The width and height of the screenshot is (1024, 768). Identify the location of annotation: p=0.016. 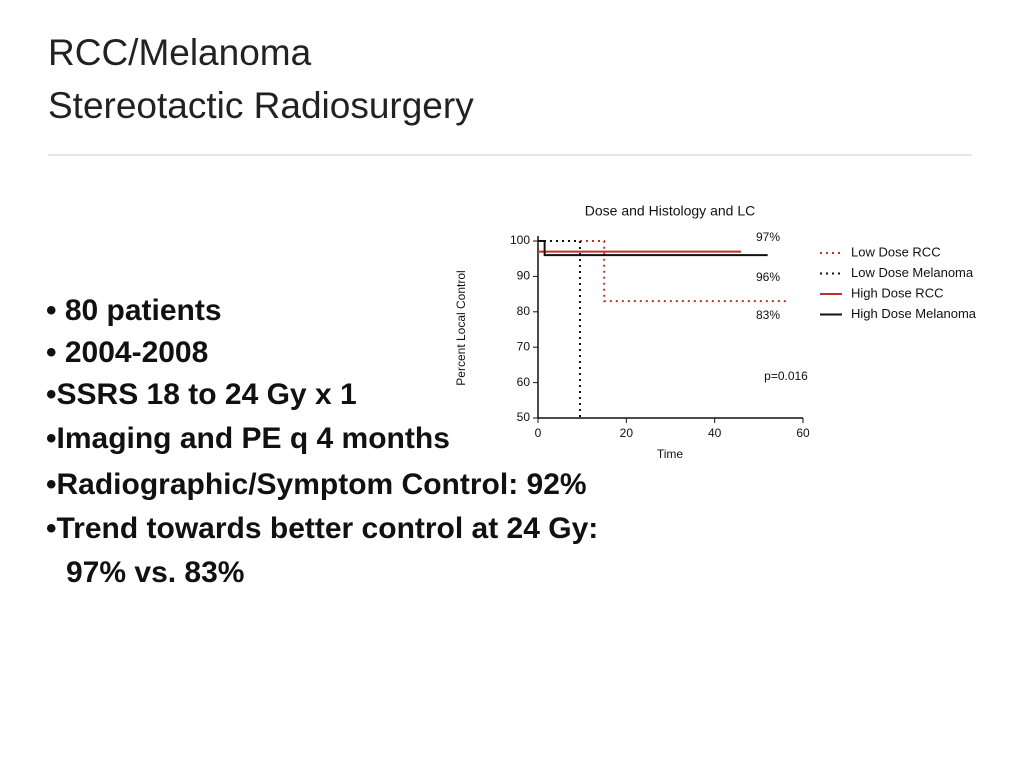
(786, 376).